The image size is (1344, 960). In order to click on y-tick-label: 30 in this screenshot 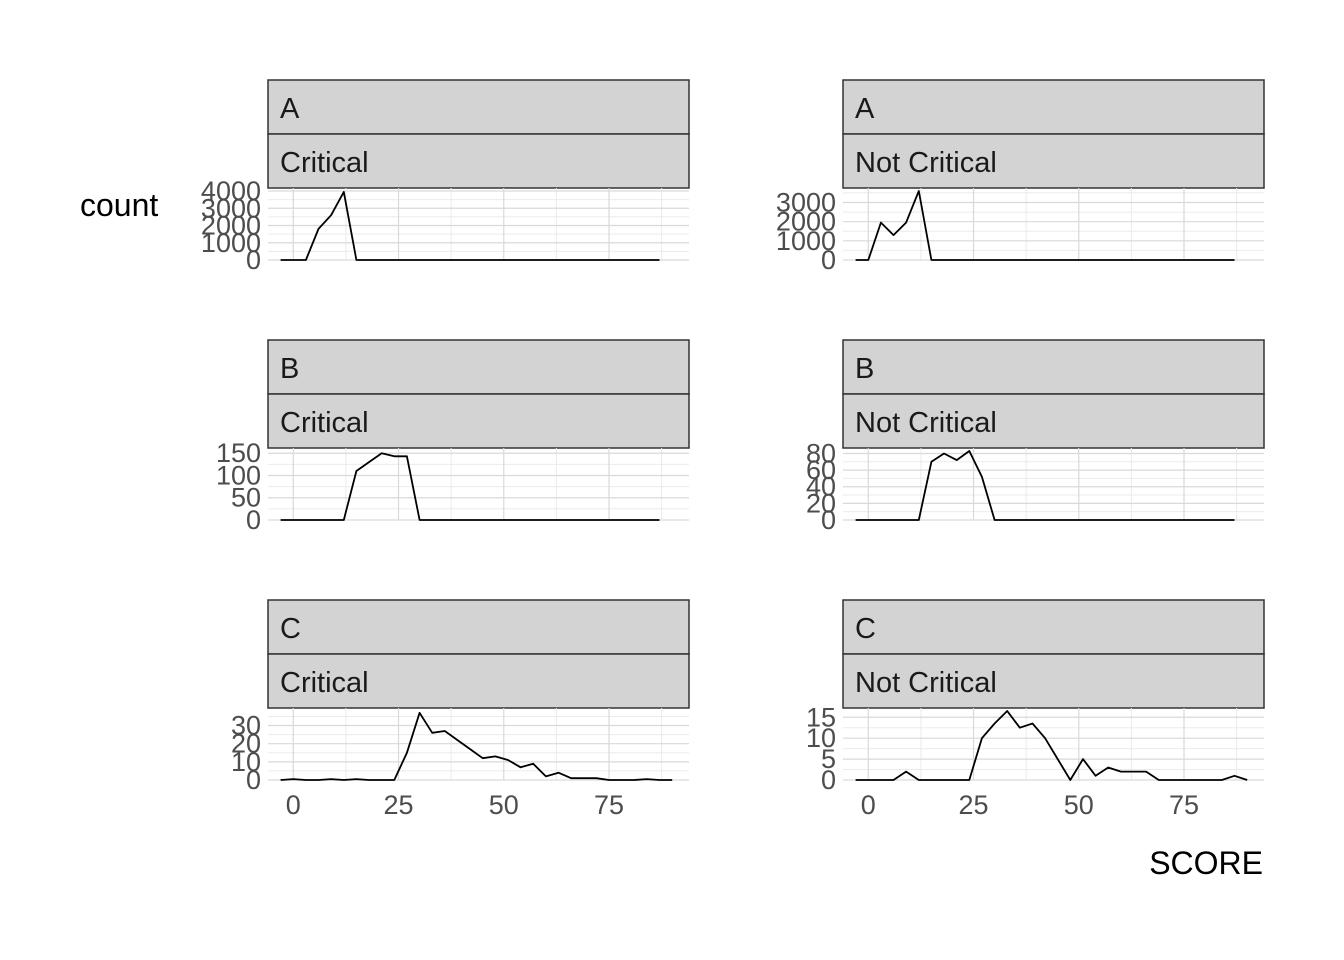, I will do `click(246, 726)`.